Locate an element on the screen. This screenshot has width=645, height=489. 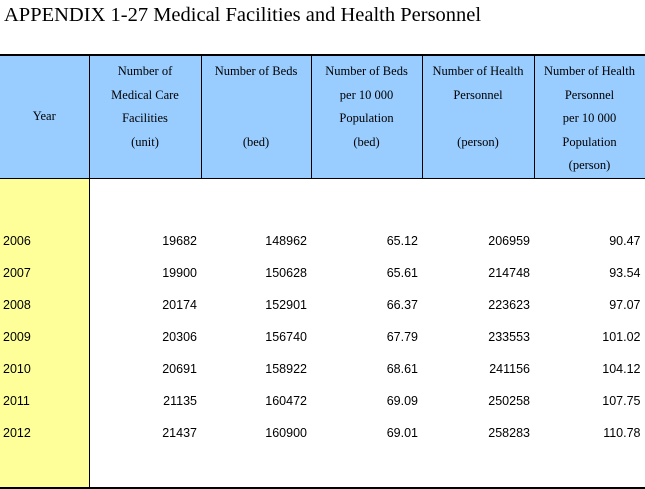
beds-per-10000-cell: 69.01 is located at coordinates (402, 432).